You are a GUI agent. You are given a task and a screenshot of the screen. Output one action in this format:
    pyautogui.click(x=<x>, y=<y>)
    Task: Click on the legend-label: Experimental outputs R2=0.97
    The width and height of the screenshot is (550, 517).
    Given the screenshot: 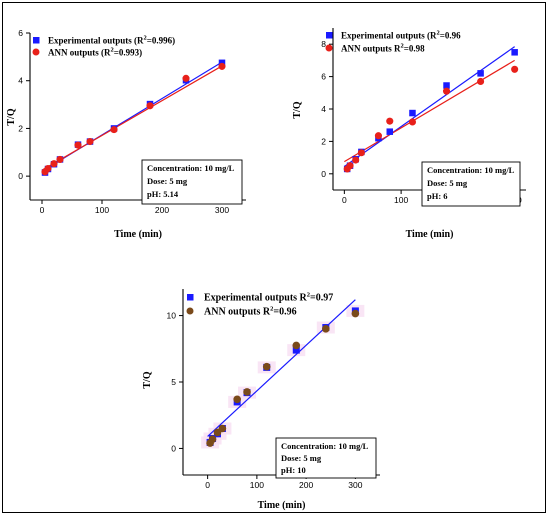 What is the action you would take?
    pyautogui.click(x=268, y=298)
    